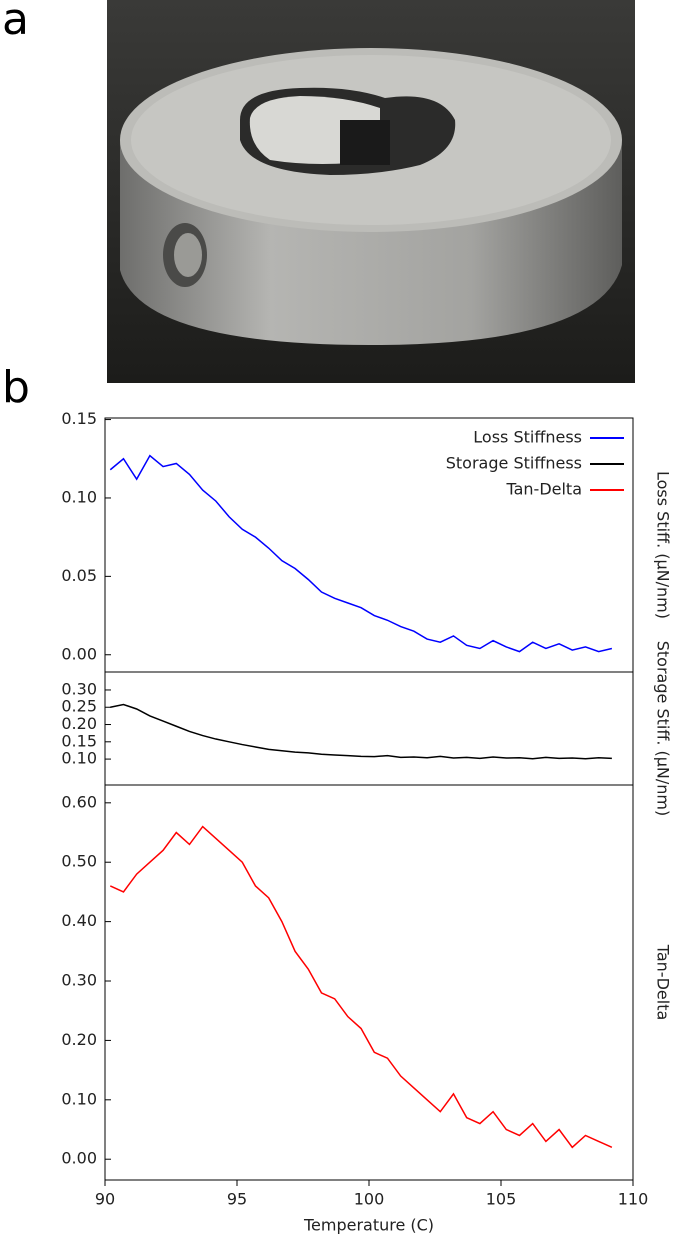  Describe the element at coordinates (368, 1225) in the screenshot. I see `x-axis-label: Temperature (C)` at that location.